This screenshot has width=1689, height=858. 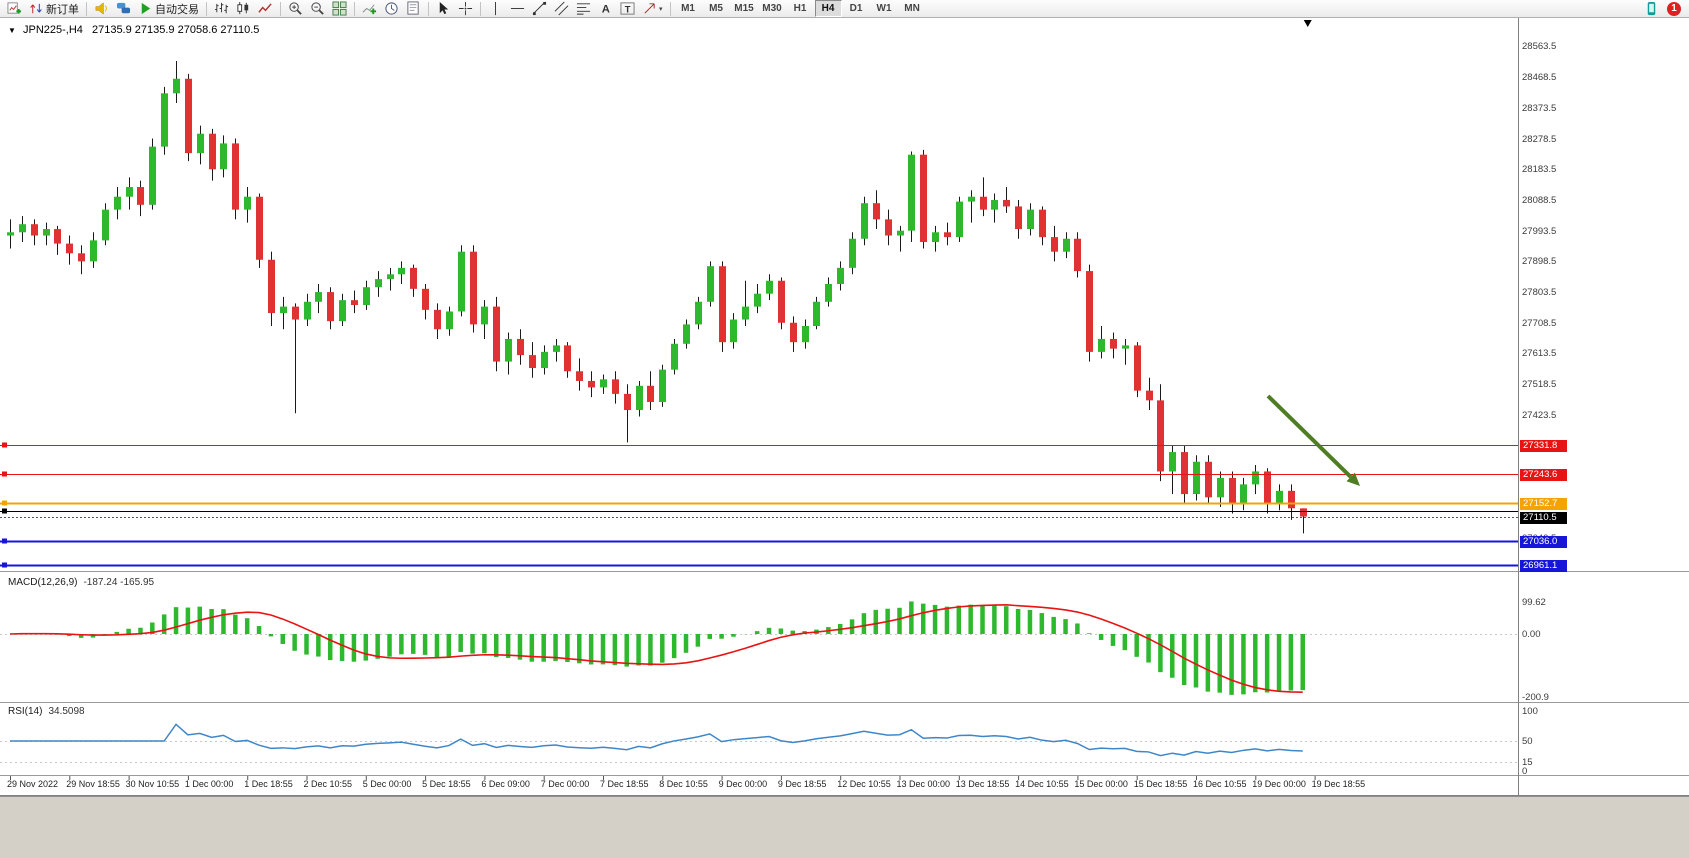 I want to click on notifications-badge: 1, so click(x=1674, y=8).